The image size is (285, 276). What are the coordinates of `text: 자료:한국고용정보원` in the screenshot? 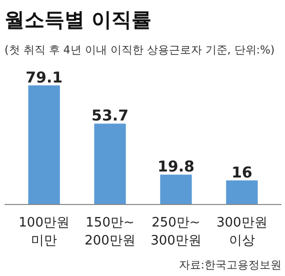 It's located at (230, 265).